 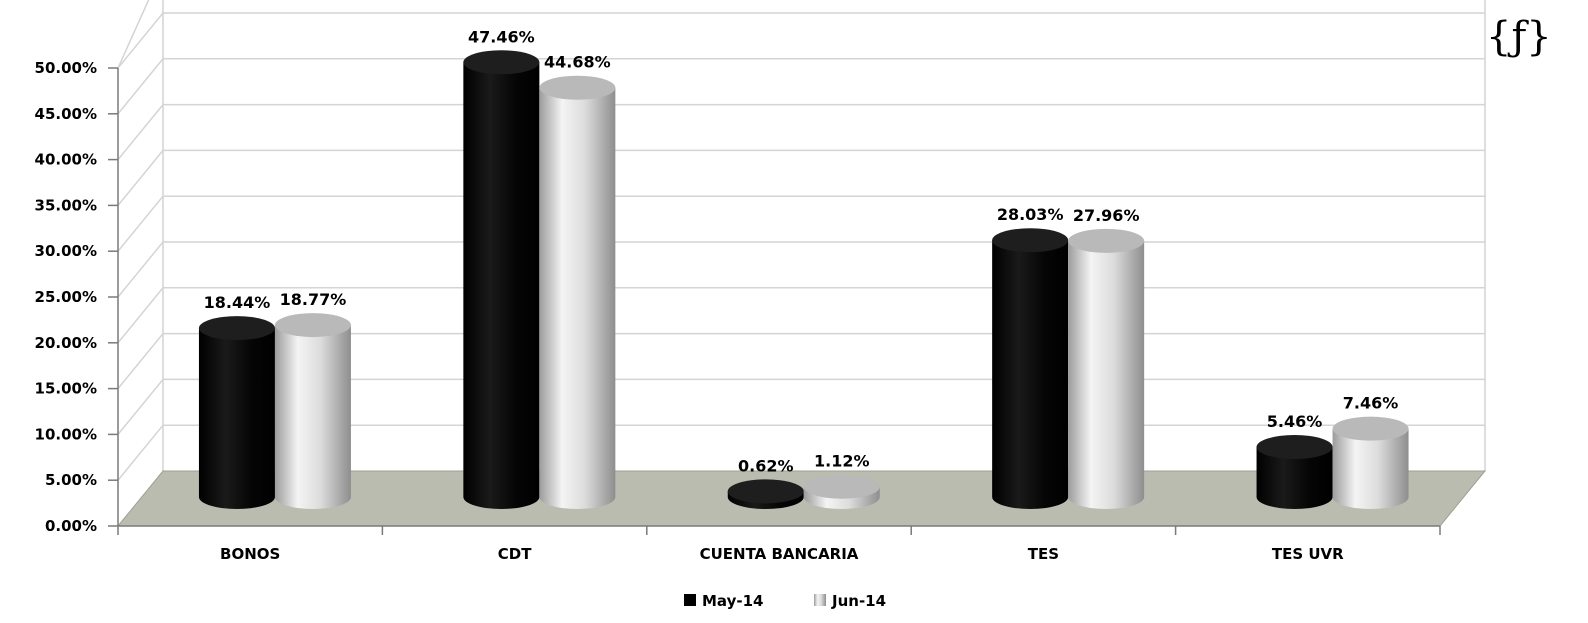 I want to click on y-tick-label: 20.00%, so click(x=66, y=343).